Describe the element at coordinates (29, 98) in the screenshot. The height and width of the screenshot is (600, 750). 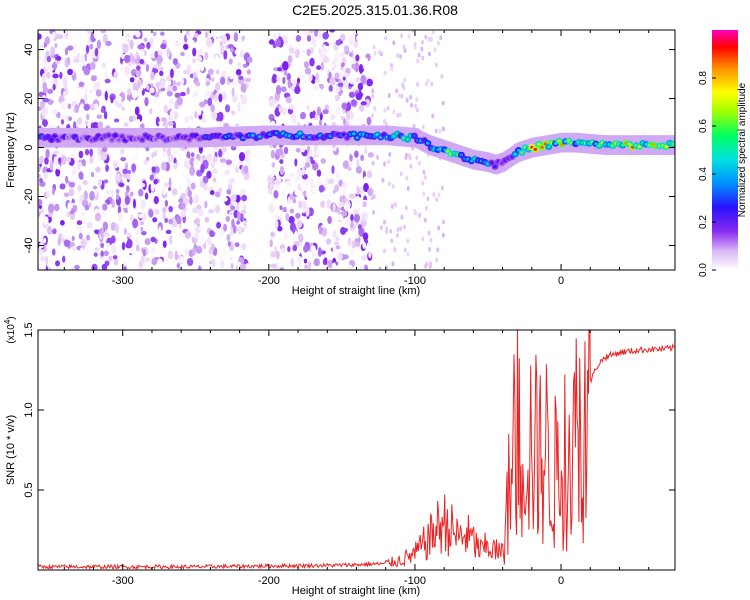
I see `y-tick-label: 20` at that location.